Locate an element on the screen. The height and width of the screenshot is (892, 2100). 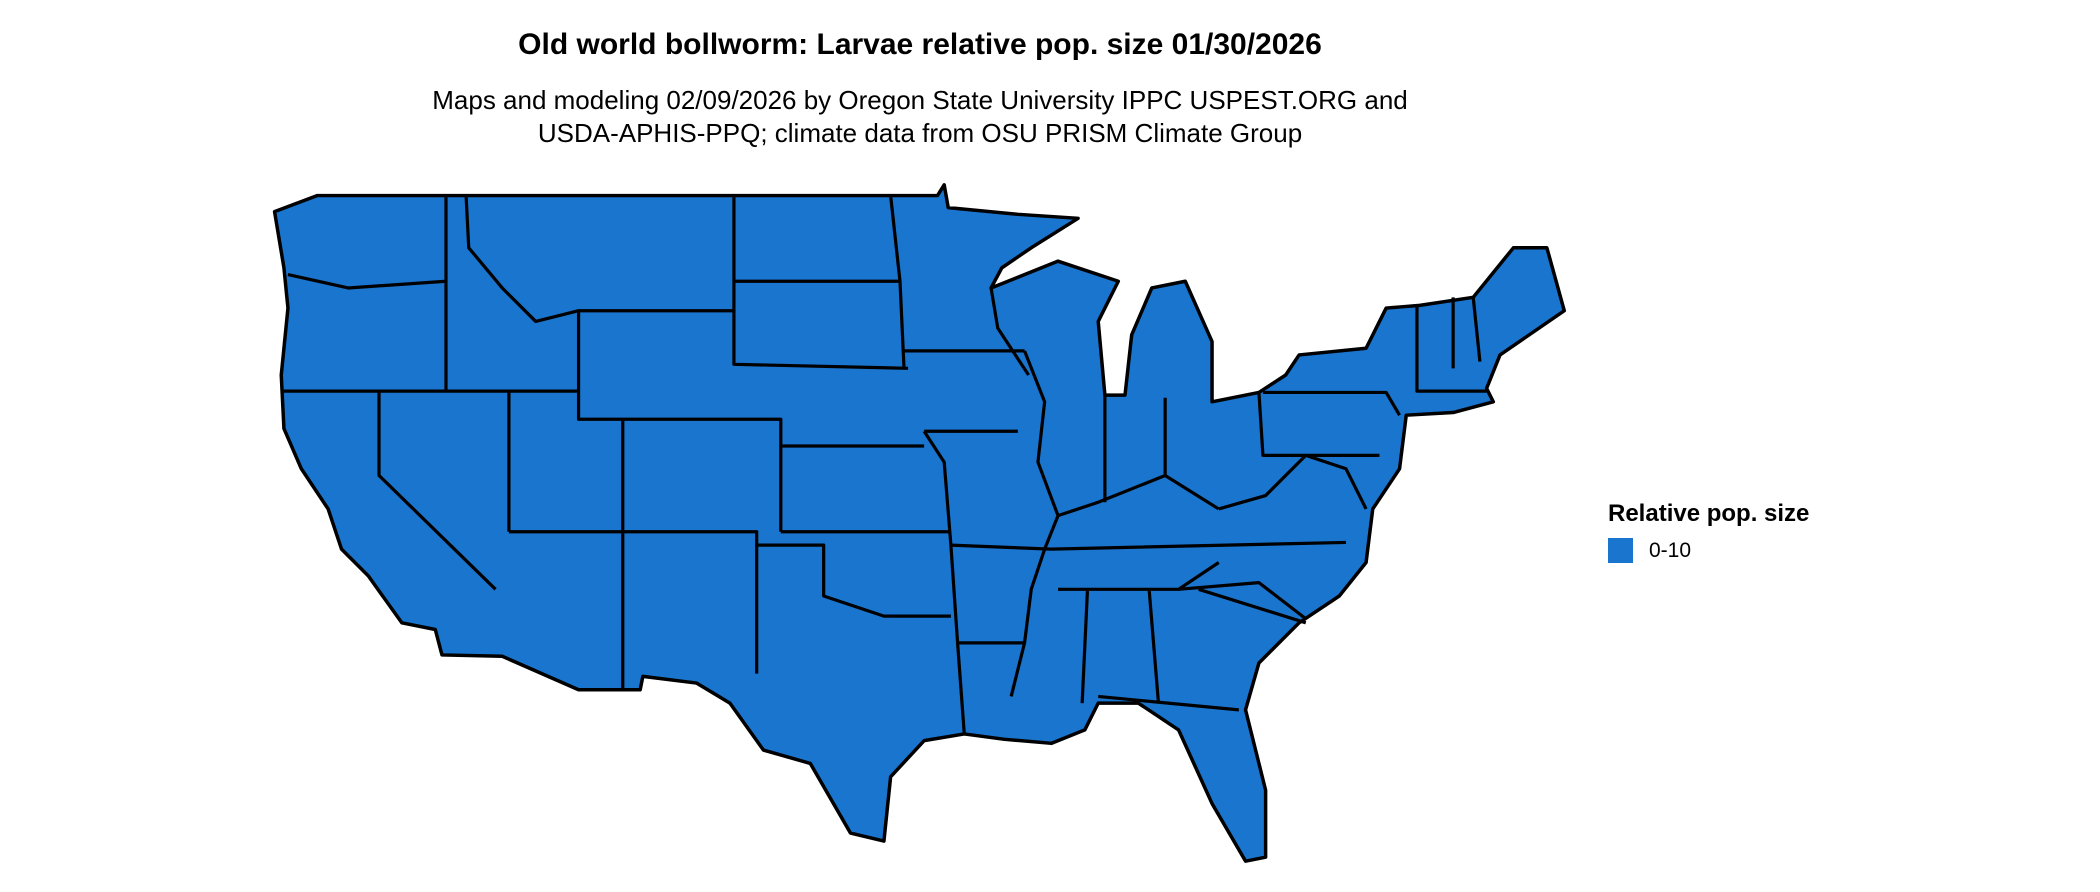
legend-title: Relative pop. size is located at coordinates (1709, 513).